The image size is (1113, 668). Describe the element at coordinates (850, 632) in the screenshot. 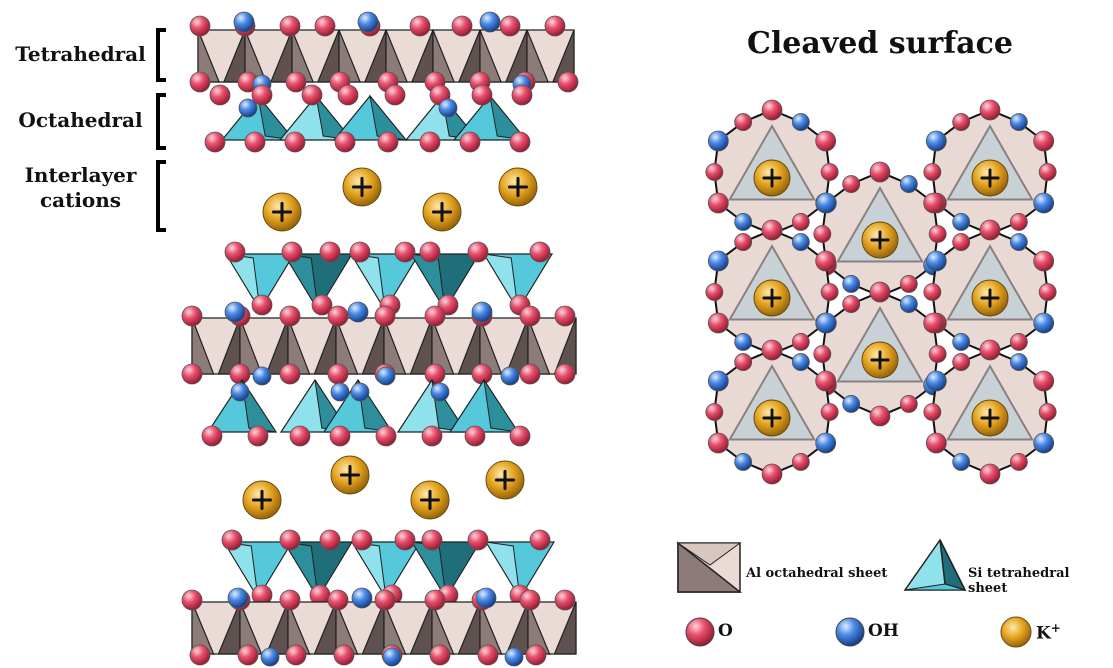

I see `legend-oh-icon` at that location.